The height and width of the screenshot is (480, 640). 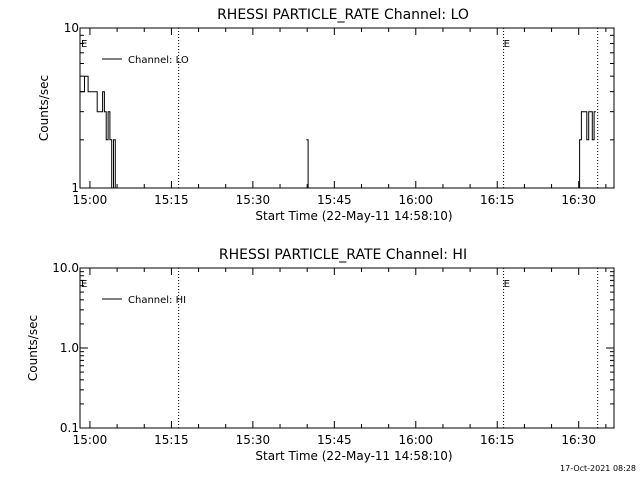 I want to click on y-tick-label: 1, so click(x=75, y=188).